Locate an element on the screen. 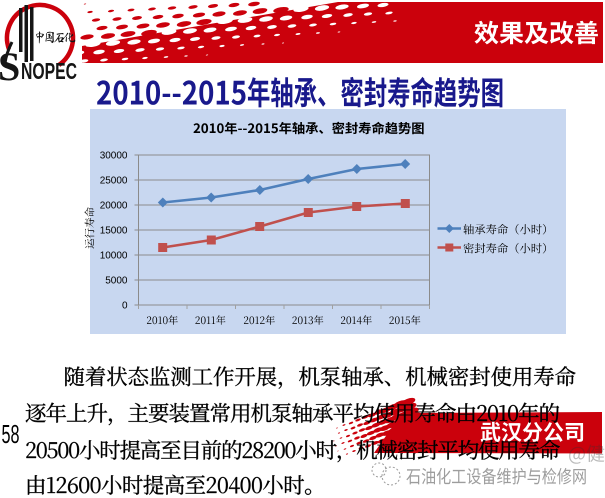  svg-text: S is located at coordinates (10, 66).